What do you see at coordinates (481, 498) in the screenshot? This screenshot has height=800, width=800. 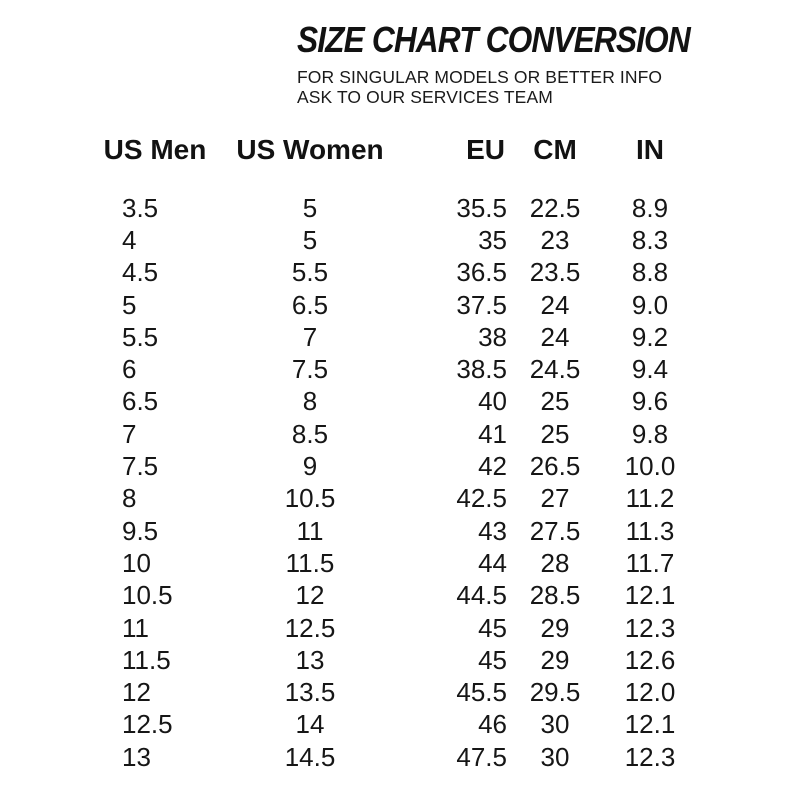 I see `cell-eu: 42.5` at bounding box center [481, 498].